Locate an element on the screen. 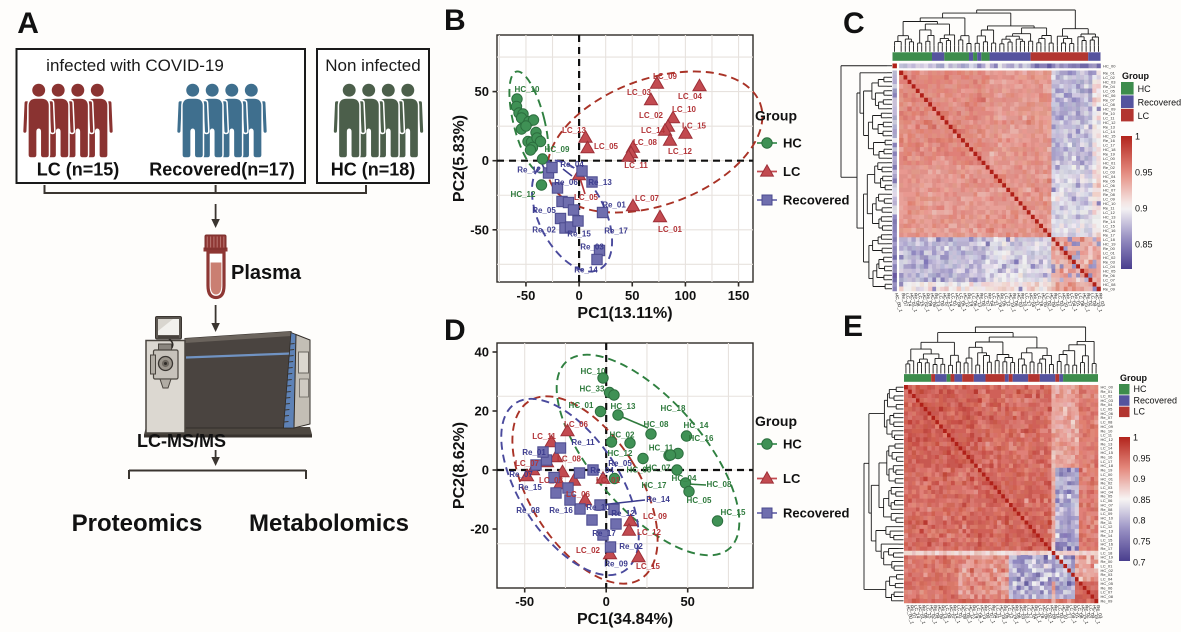 The width and height of the screenshot is (1181, 632). svg-text: HC_02_1 is located at coordinates (933, 615).